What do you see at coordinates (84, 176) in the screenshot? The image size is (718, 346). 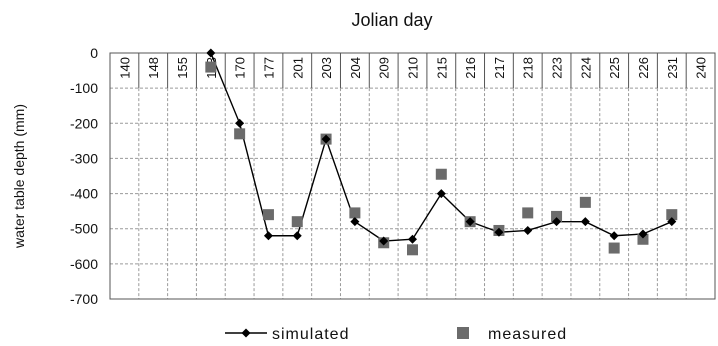 I see `y-axis-ticks: 0 -100 -200 -300 -400 -500 -600 -700` at bounding box center [84, 176].